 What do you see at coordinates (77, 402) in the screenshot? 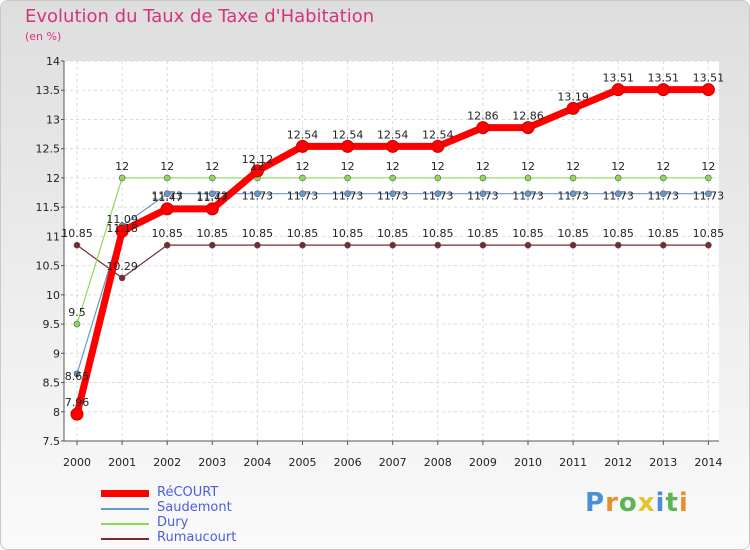
I see `data-label: 7.96` at bounding box center [77, 402].